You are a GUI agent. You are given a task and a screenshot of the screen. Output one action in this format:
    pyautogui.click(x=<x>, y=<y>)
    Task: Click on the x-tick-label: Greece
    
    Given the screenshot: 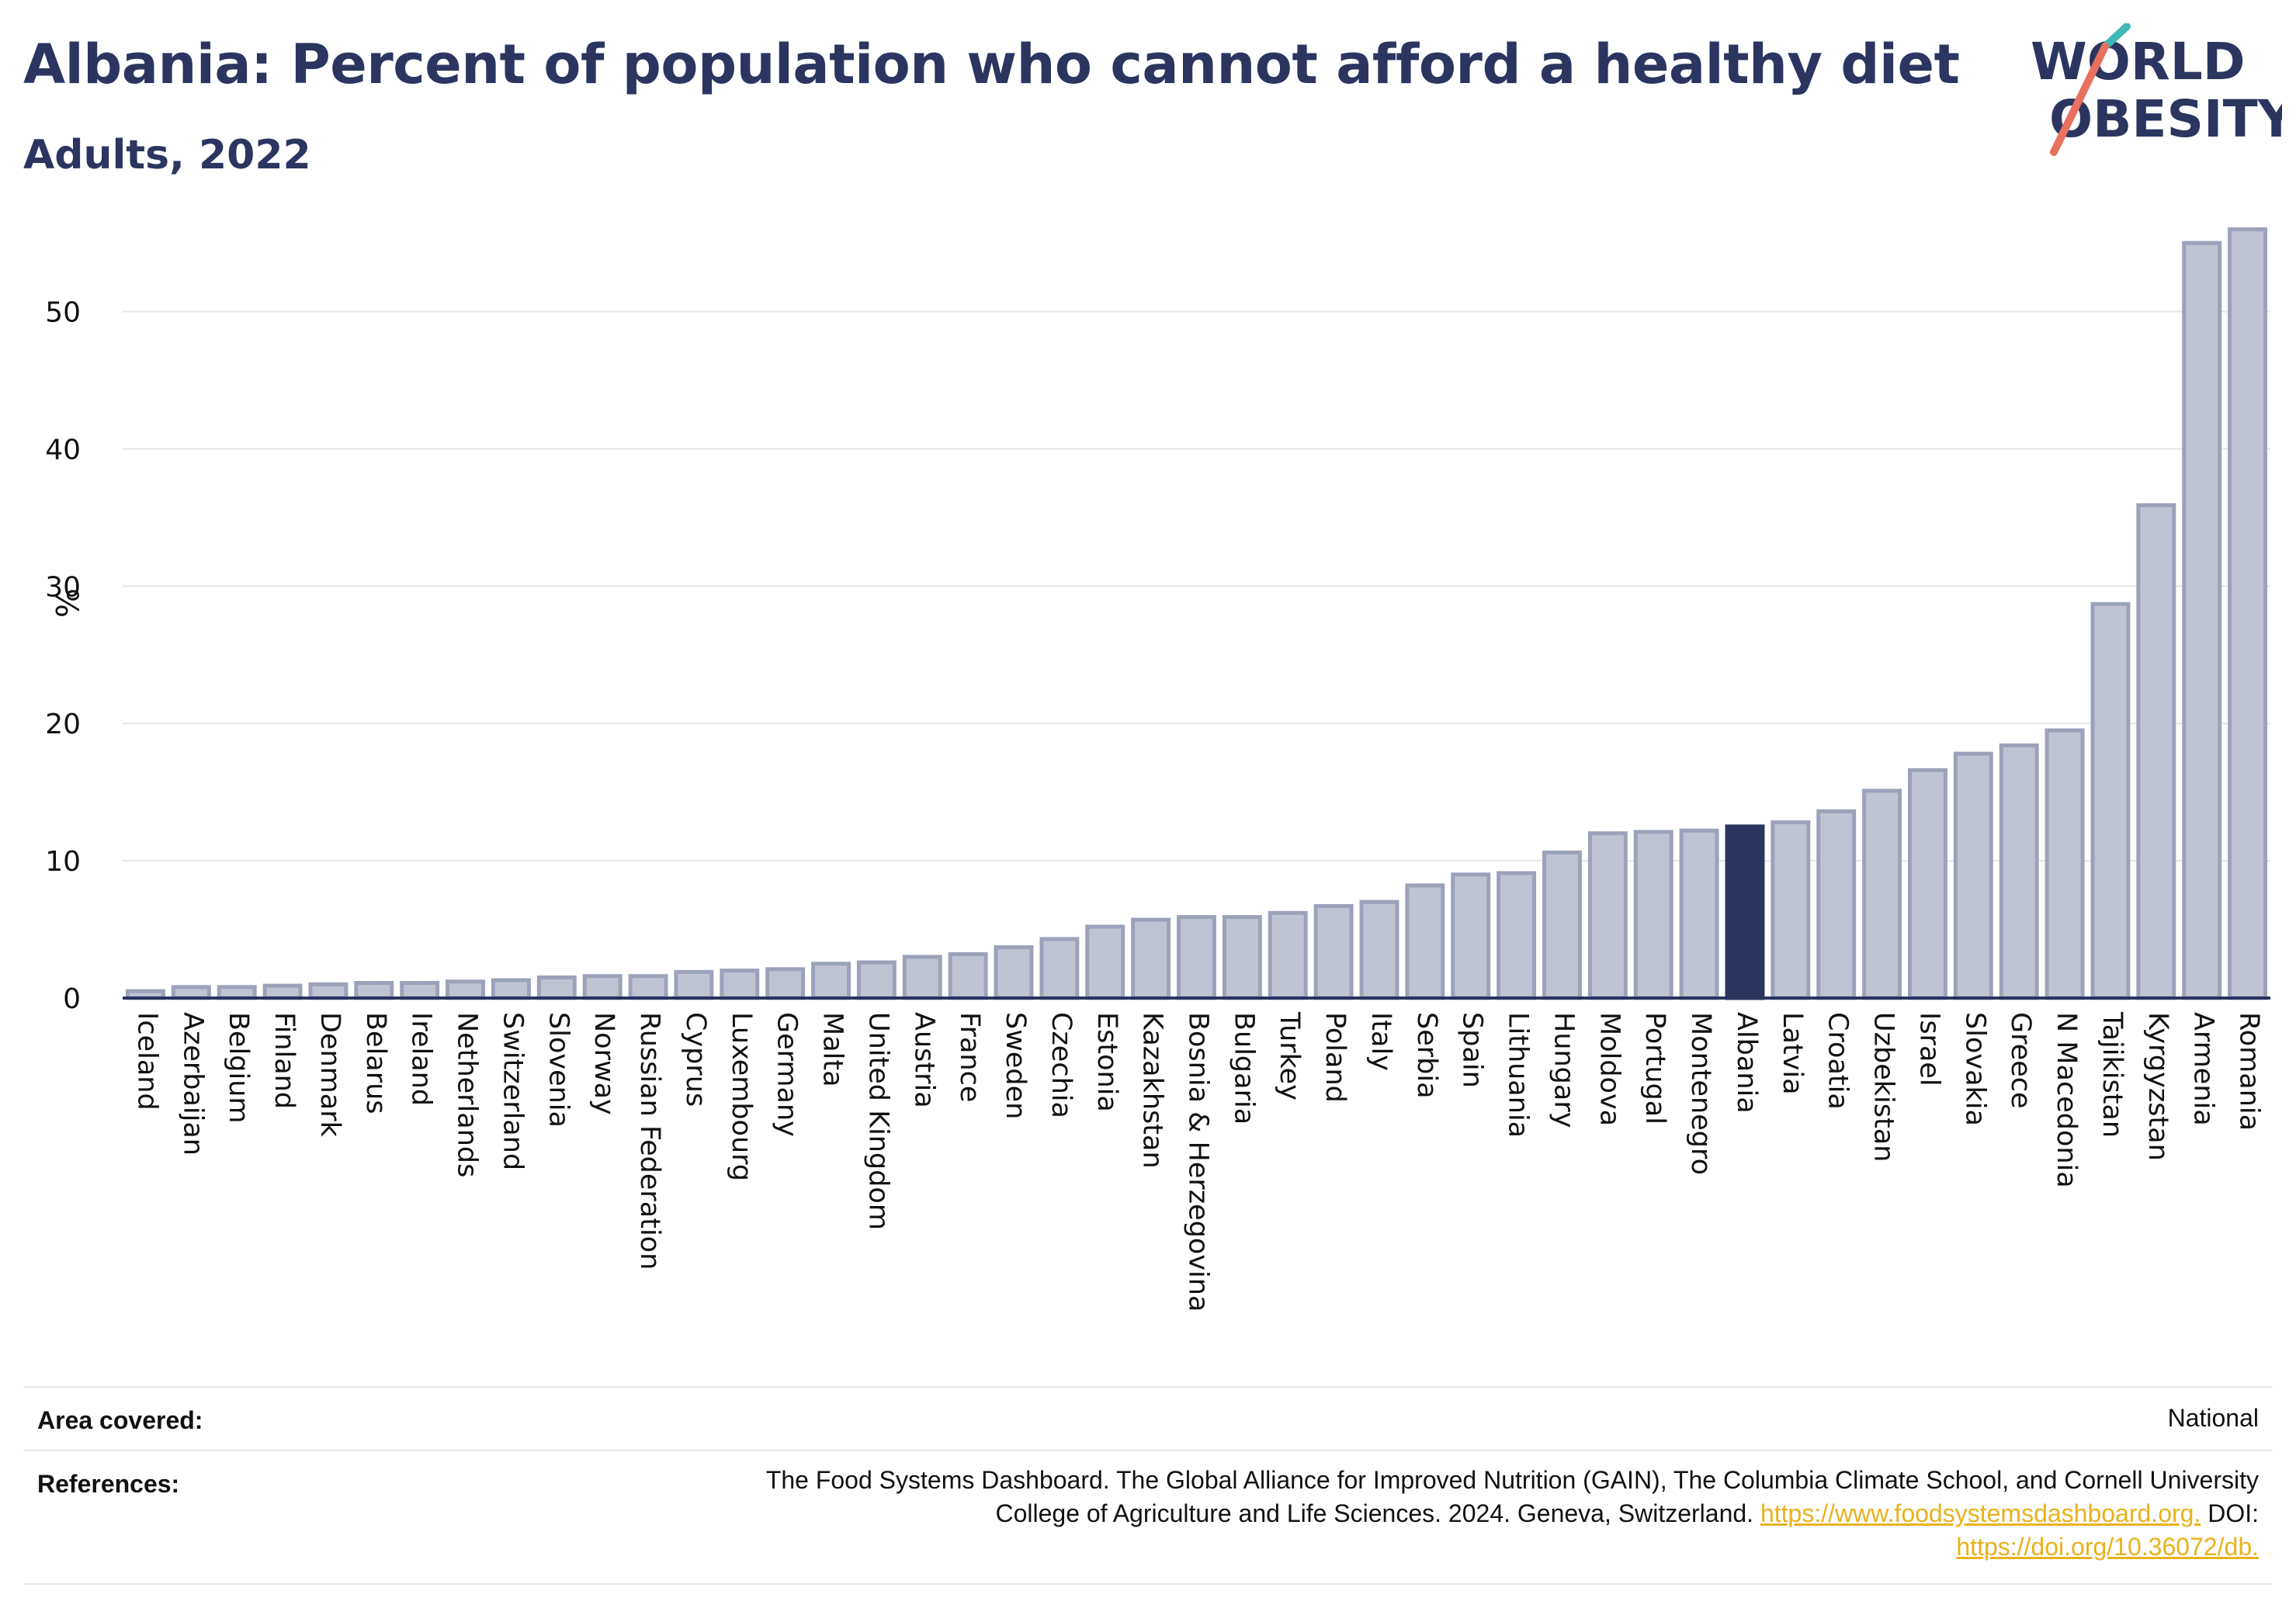 What is the action you would take?
    pyautogui.click(x=2020, y=1060)
    